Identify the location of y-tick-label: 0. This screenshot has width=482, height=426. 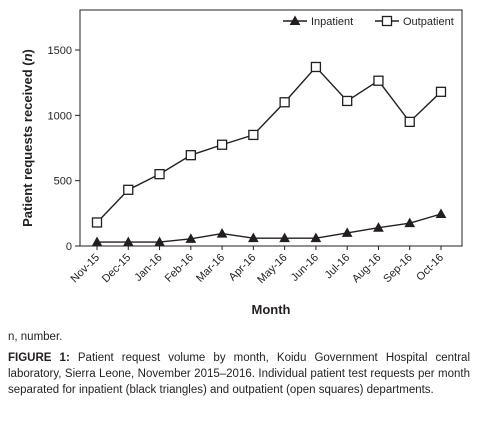
(69, 247).